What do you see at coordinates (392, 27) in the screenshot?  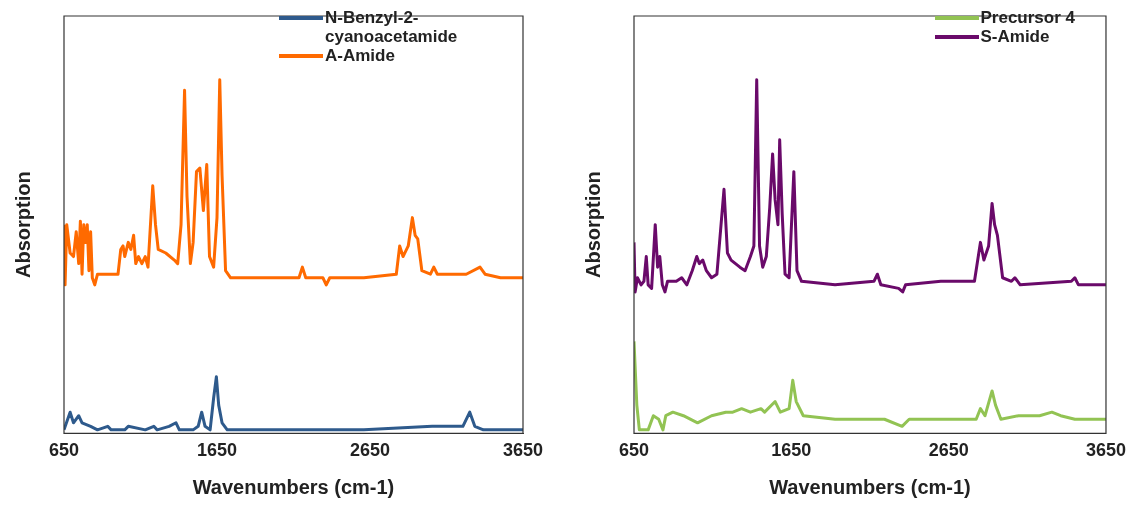 I see `legend-label: N-Benzyl-2-cyanoacetamide` at bounding box center [392, 27].